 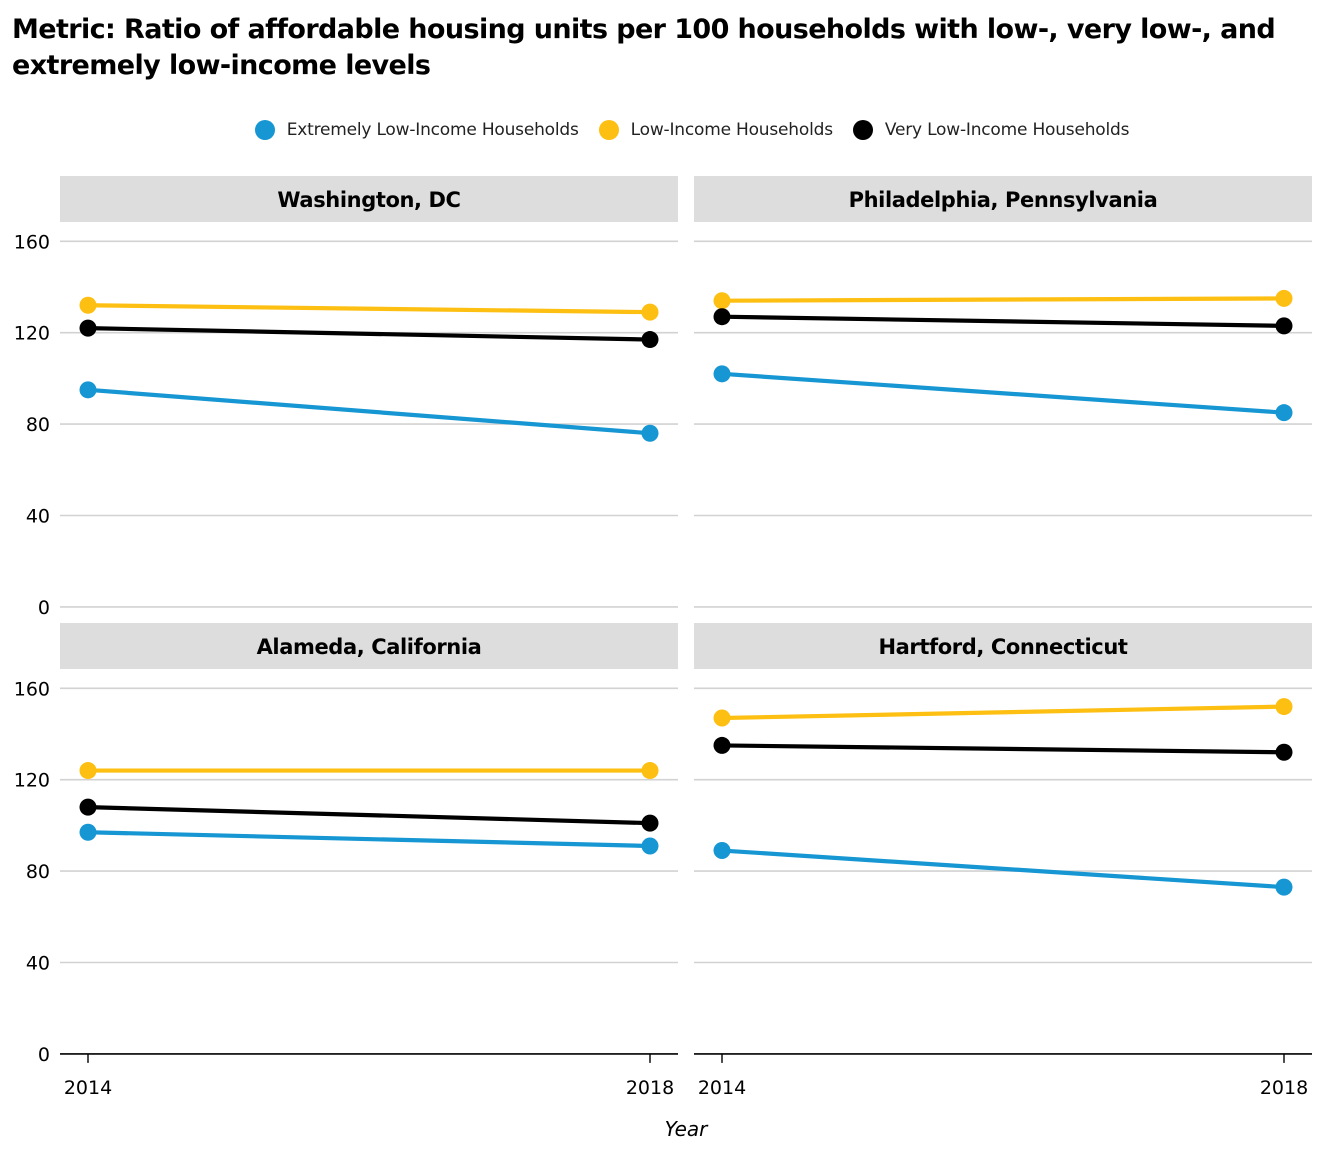 I want to click on data-point-washington-dc-very-low-income-households-2018, so click(x=650, y=340).